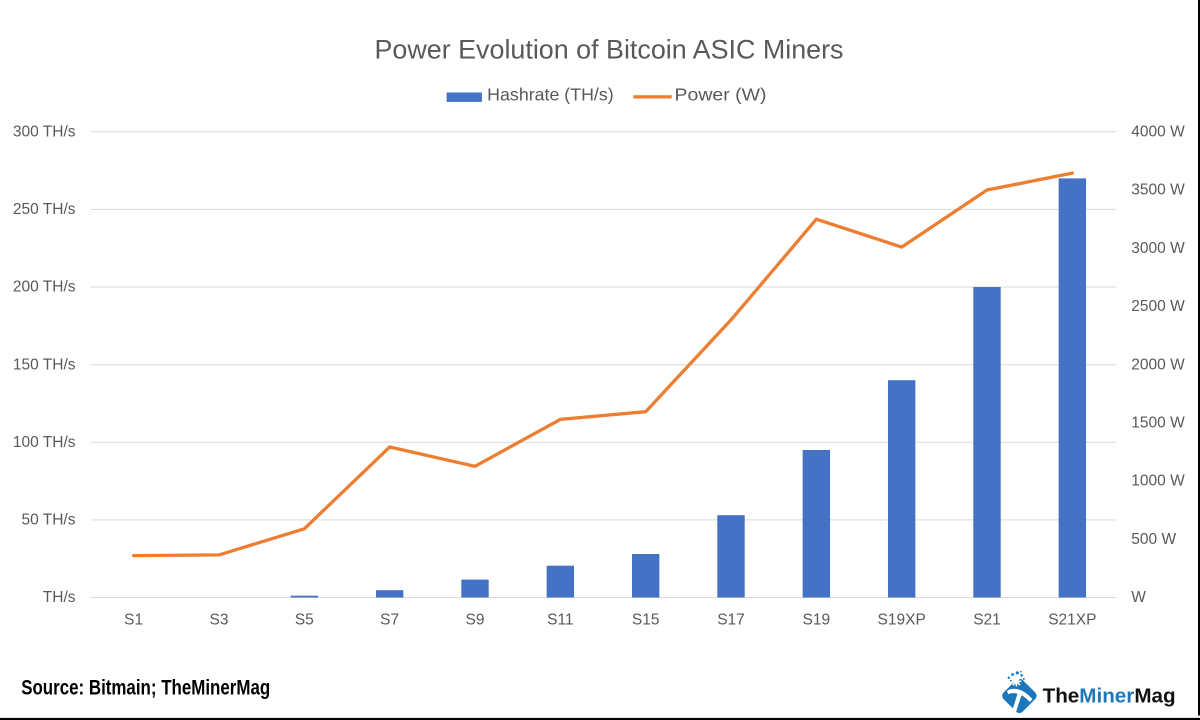 The width and height of the screenshot is (1200, 720). I want to click on svg-text: S9, so click(475, 620).